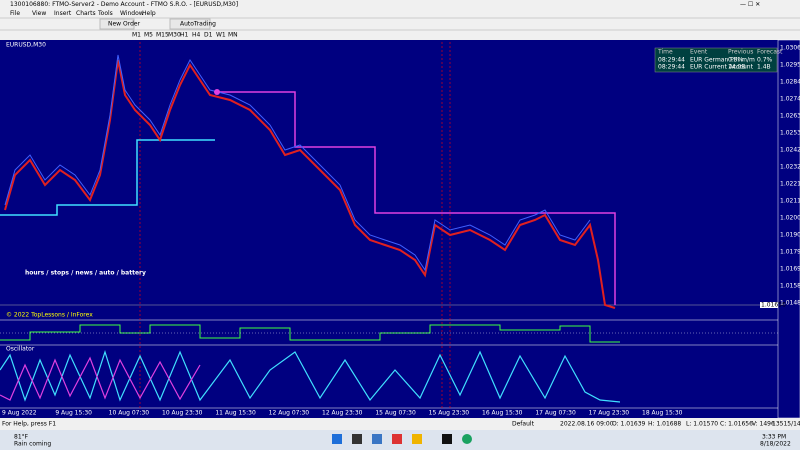  What do you see at coordinates (790, 150) in the screenshot?
I see `price-label: 1.02425` at bounding box center [790, 150].